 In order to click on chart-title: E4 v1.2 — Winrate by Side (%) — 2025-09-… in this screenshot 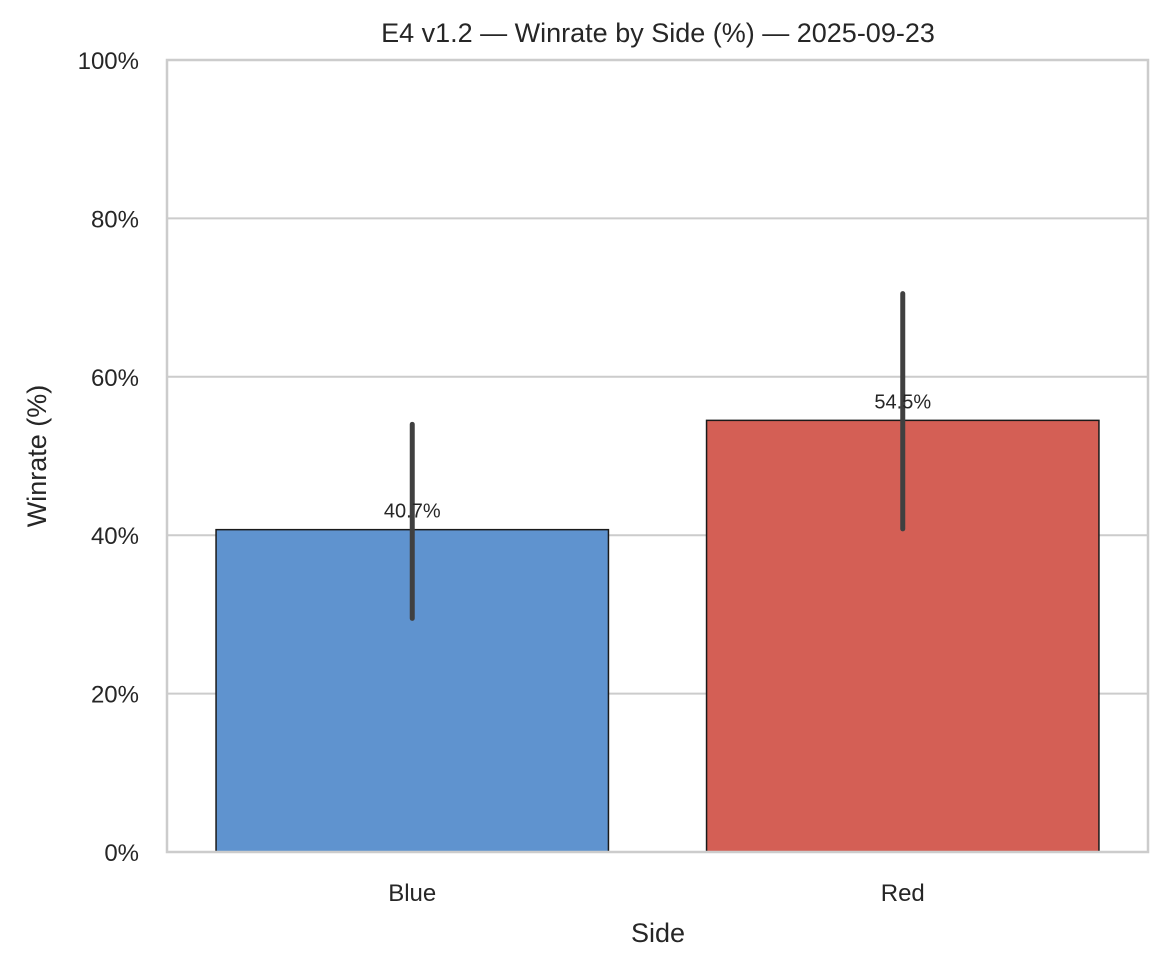, I will do `click(658, 33)`.